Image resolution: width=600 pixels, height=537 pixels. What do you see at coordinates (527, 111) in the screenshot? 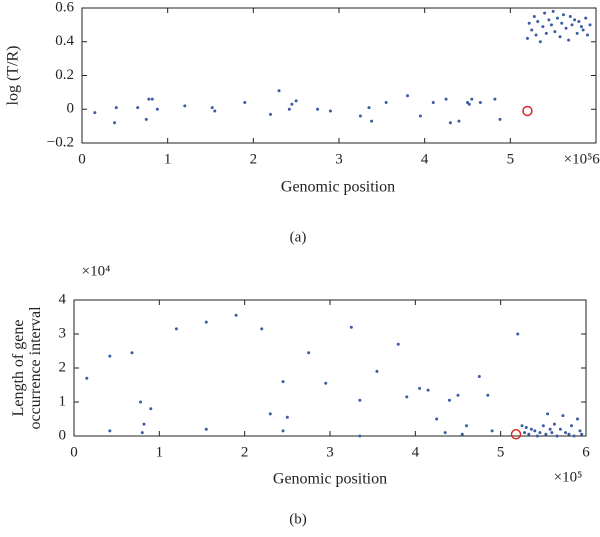
I see `highlight-point` at bounding box center [527, 111].